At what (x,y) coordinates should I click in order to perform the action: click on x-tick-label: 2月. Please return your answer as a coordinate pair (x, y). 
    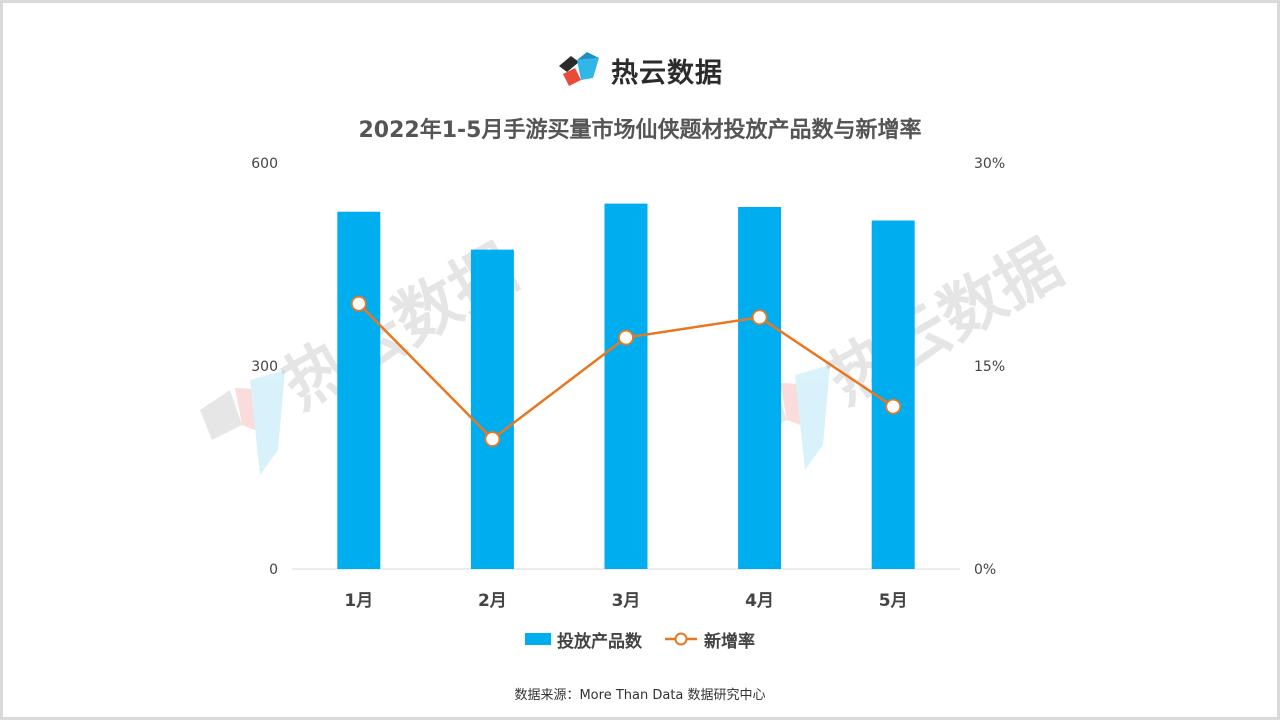
    Looking at the image, I should click on (492, 601).